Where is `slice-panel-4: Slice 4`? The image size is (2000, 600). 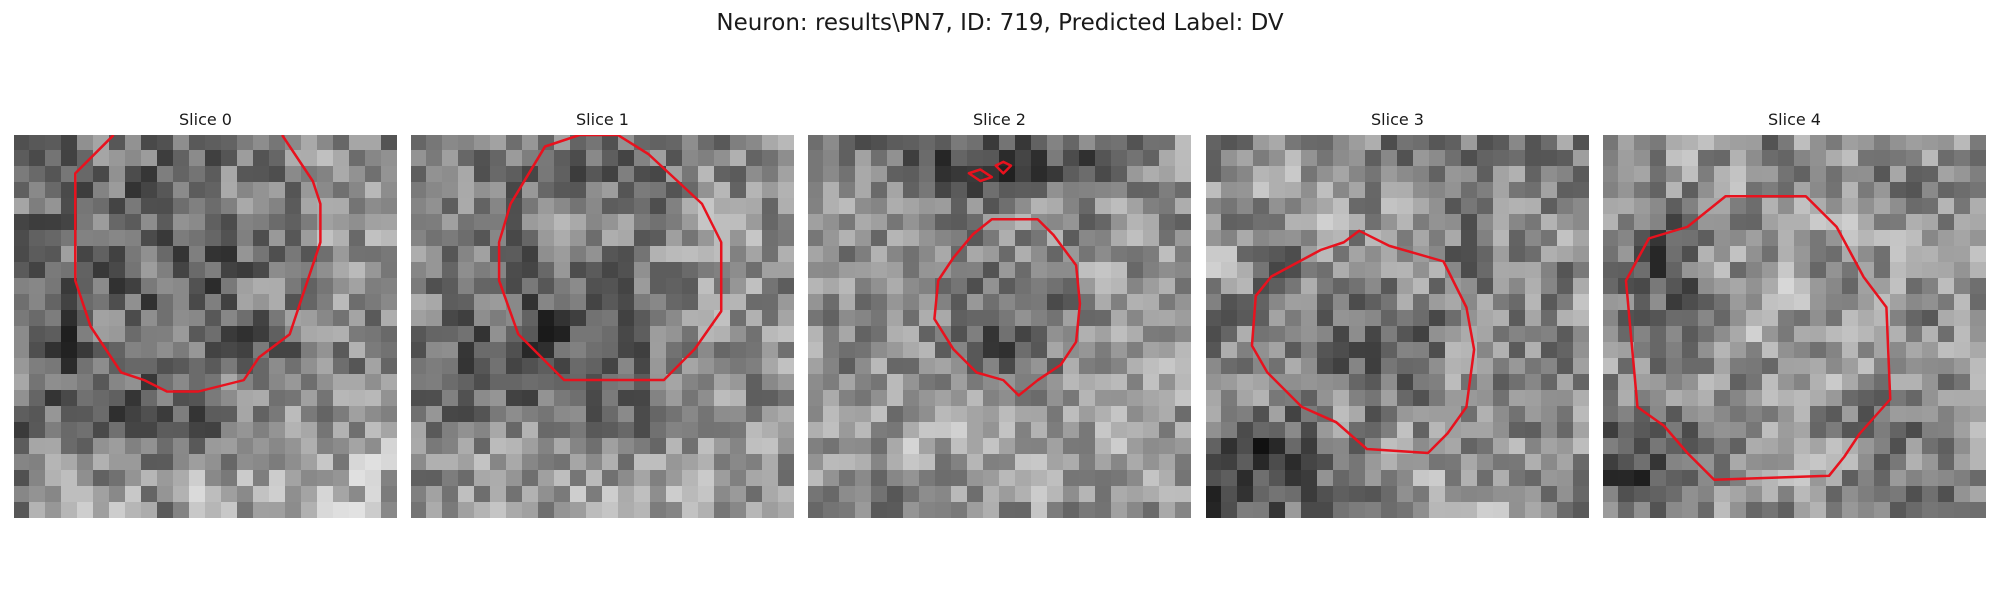
slice-panel-4: Slice 4 is located at coordinates (1794, 313).